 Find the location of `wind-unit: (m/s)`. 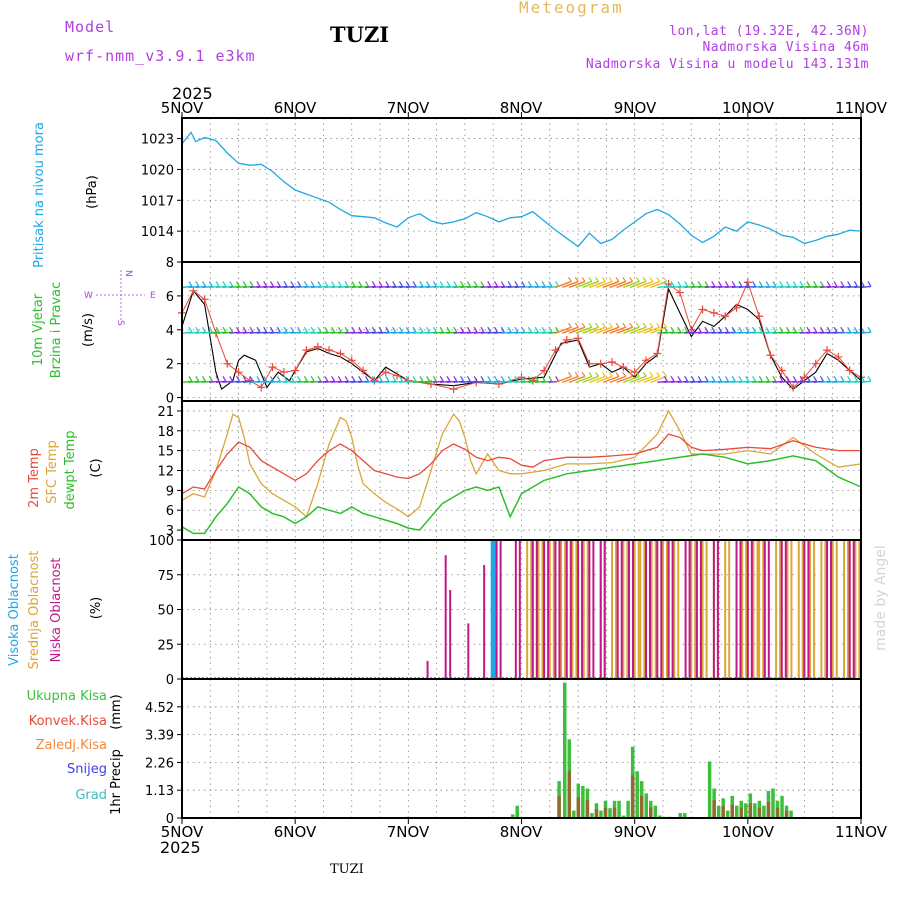

wind-unit: (m/s) is located at coordinates (88, 330).